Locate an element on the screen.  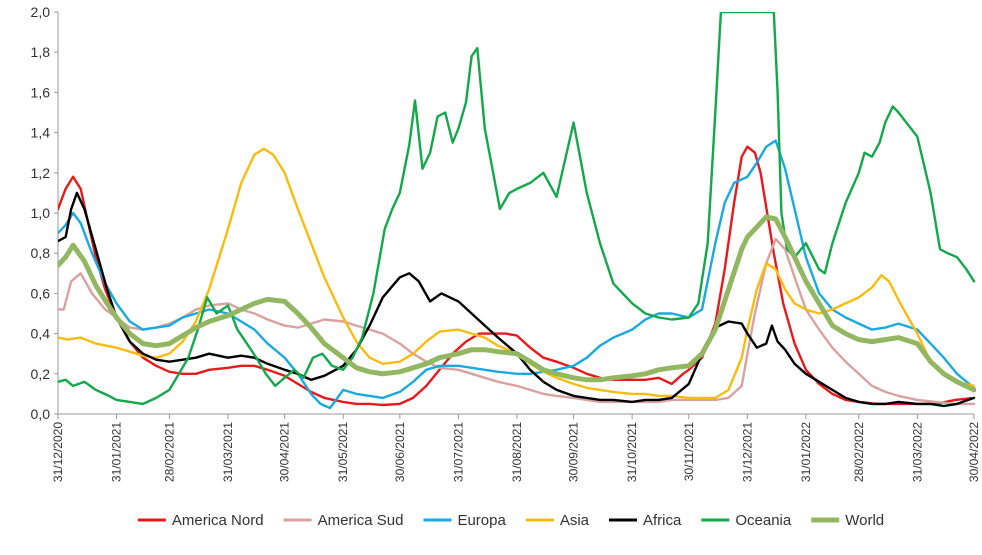
y-axis-ticks: 0,0 0,2 0,4 0,6 0,8 1,0 1,2 1,4 1,6 1,8 2,0 is located at coordinates (44, 213).